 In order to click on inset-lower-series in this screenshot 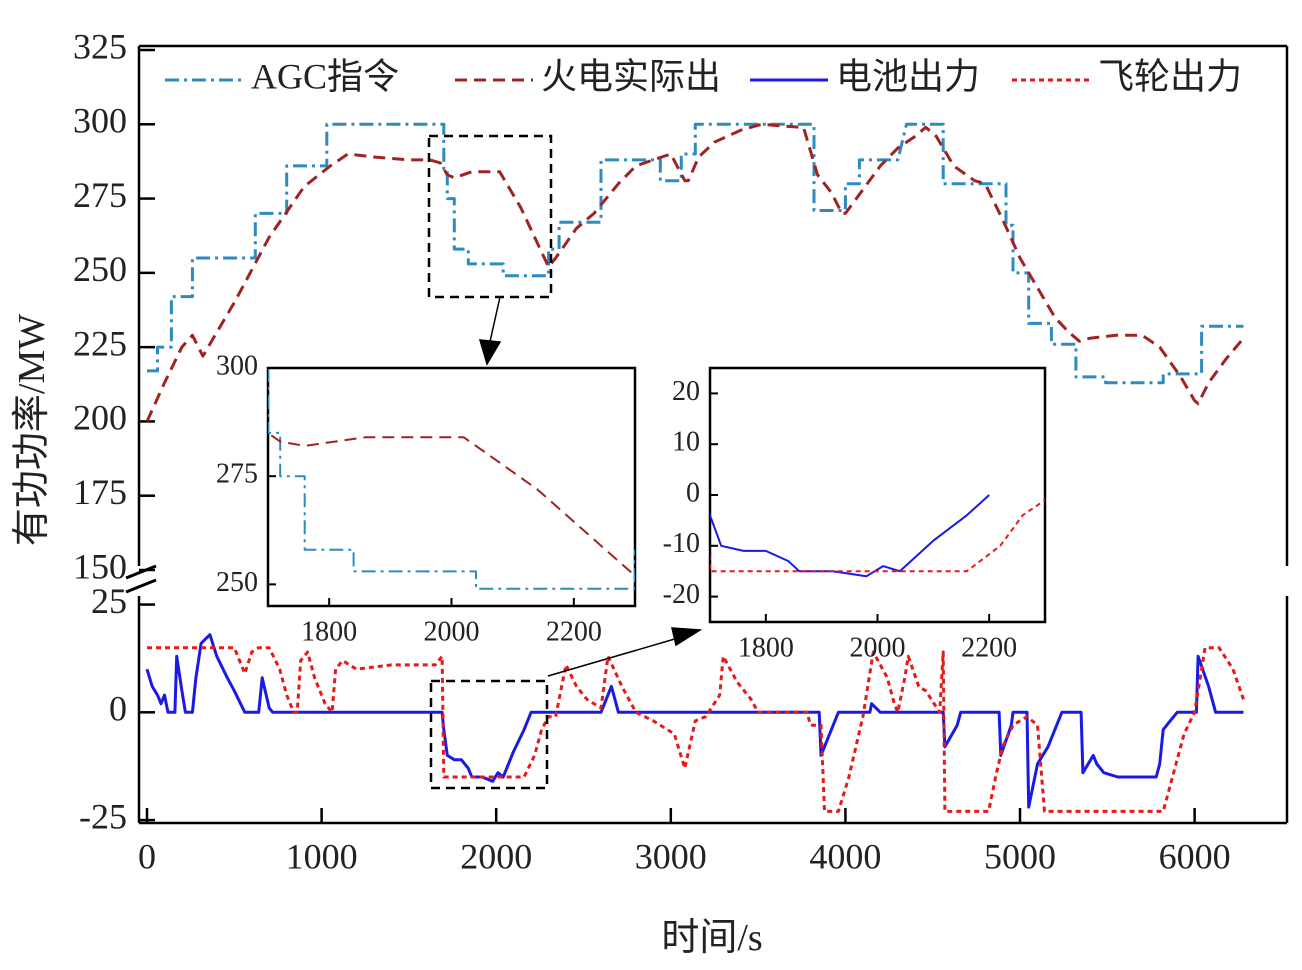, I will do `click(877, 536)`.